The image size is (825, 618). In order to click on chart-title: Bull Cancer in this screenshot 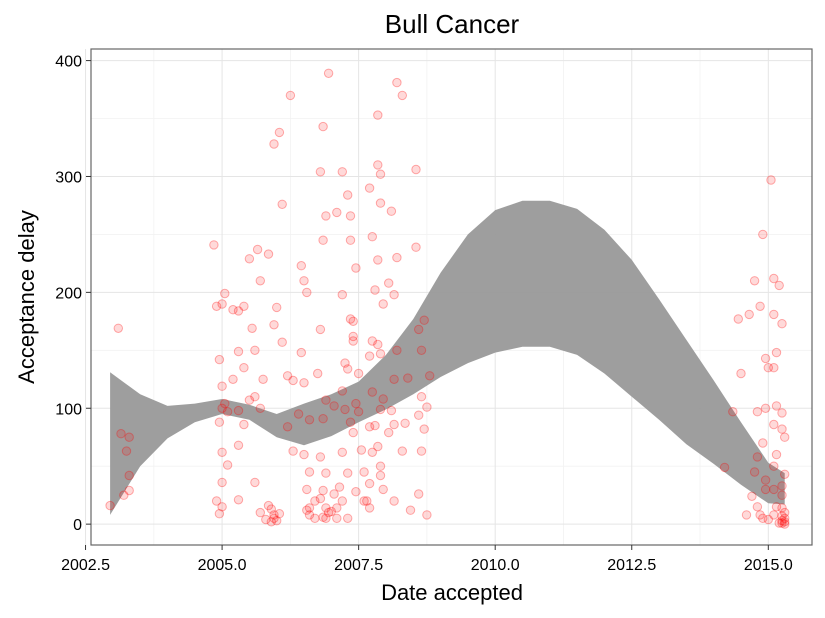, I will do `click(452, 24)`.